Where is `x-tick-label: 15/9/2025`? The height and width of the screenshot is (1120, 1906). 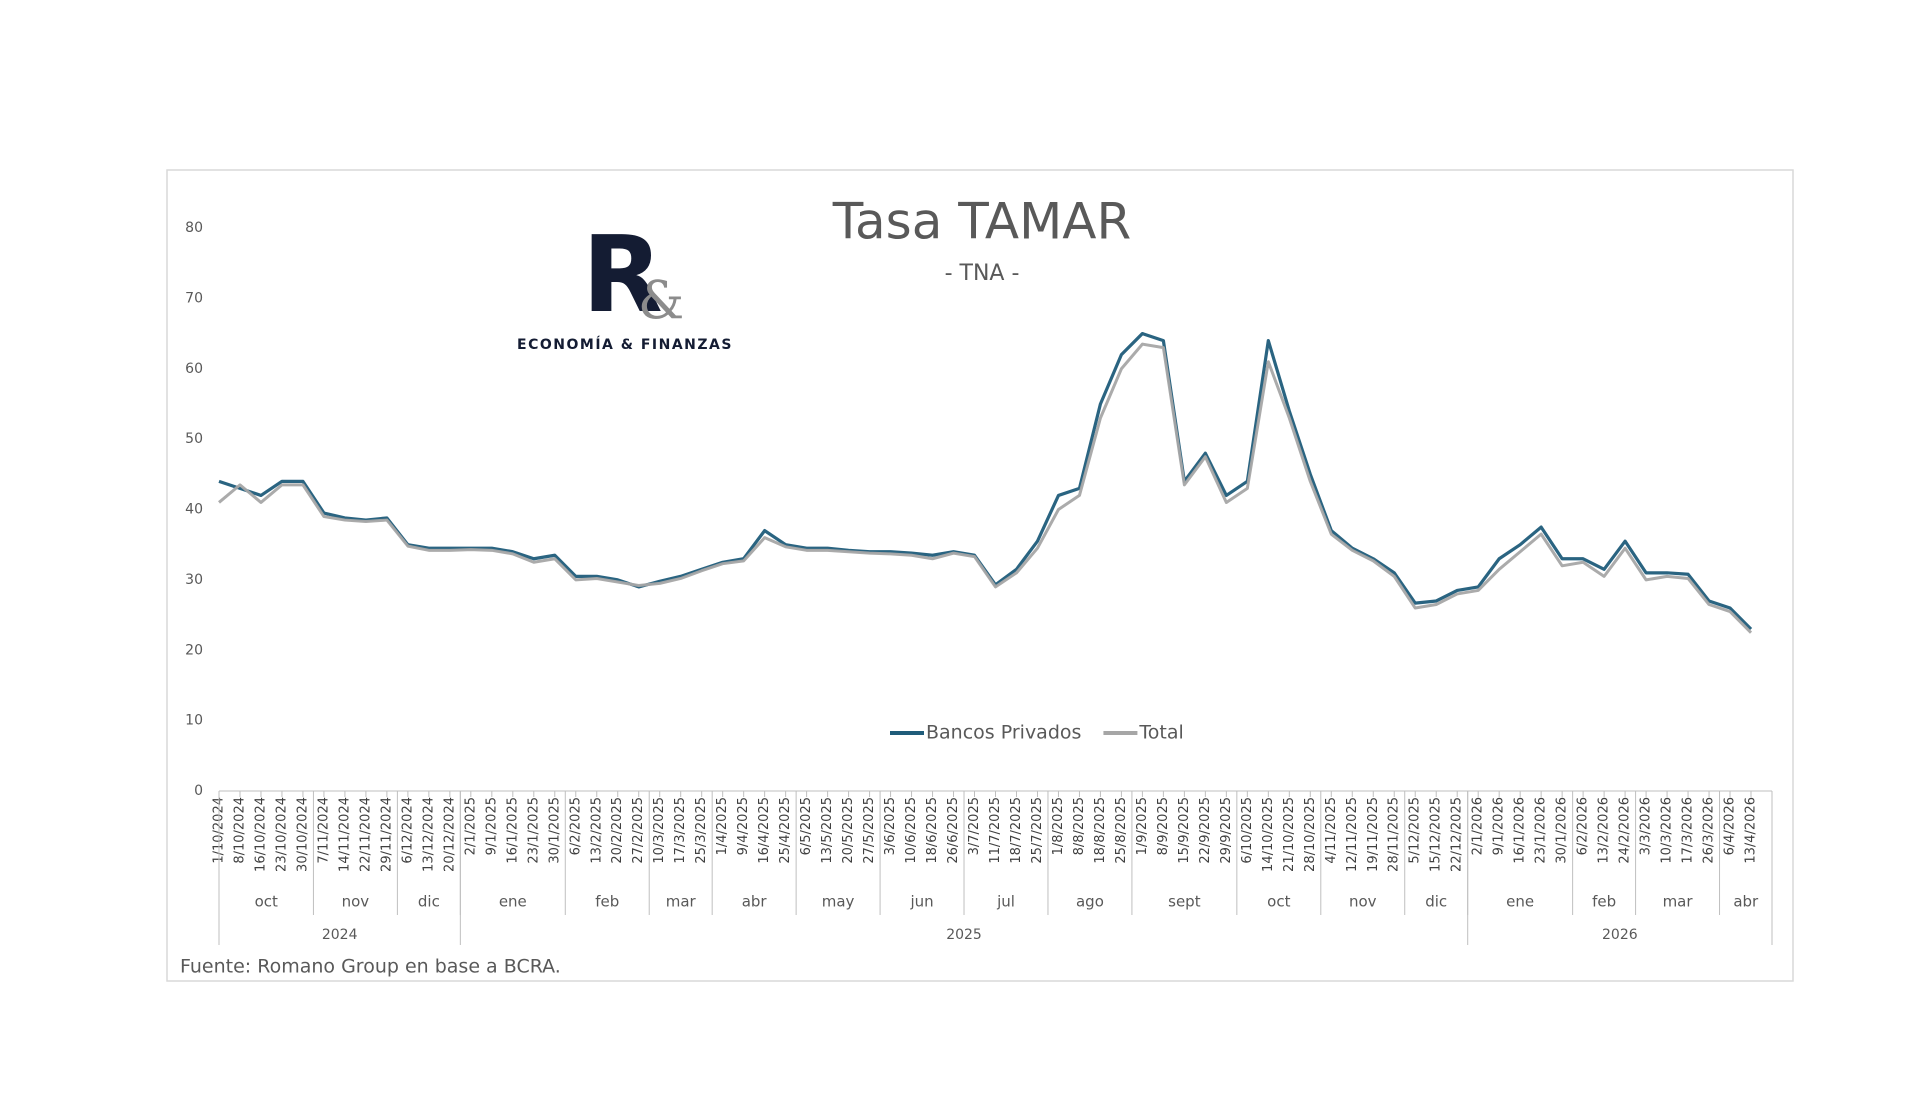
x-tick-label: 15/9/2025 is located at coordinates (1184, 830).